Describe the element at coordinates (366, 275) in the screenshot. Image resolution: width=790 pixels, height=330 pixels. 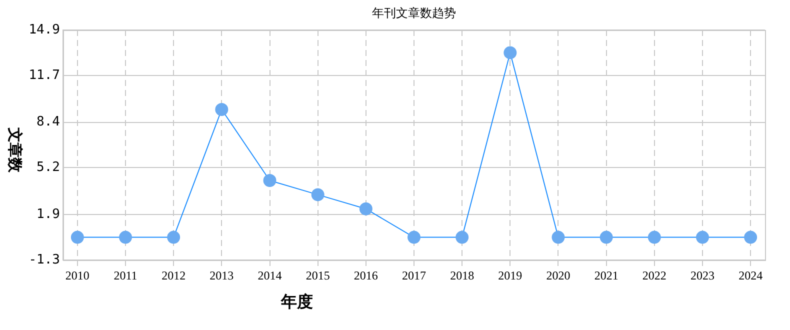
I see `x-tick-label: 2016` at that location.